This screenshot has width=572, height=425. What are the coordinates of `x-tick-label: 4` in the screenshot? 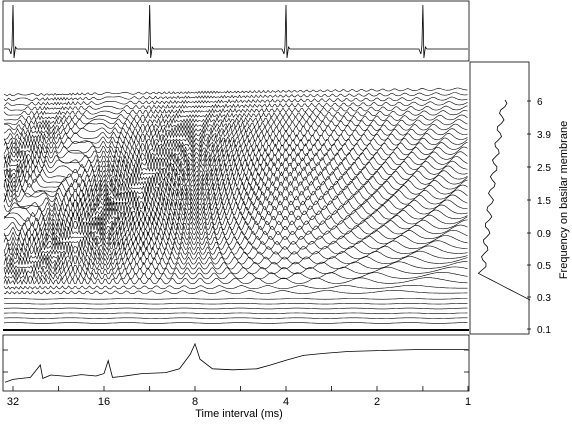 It's located at (286, 402).